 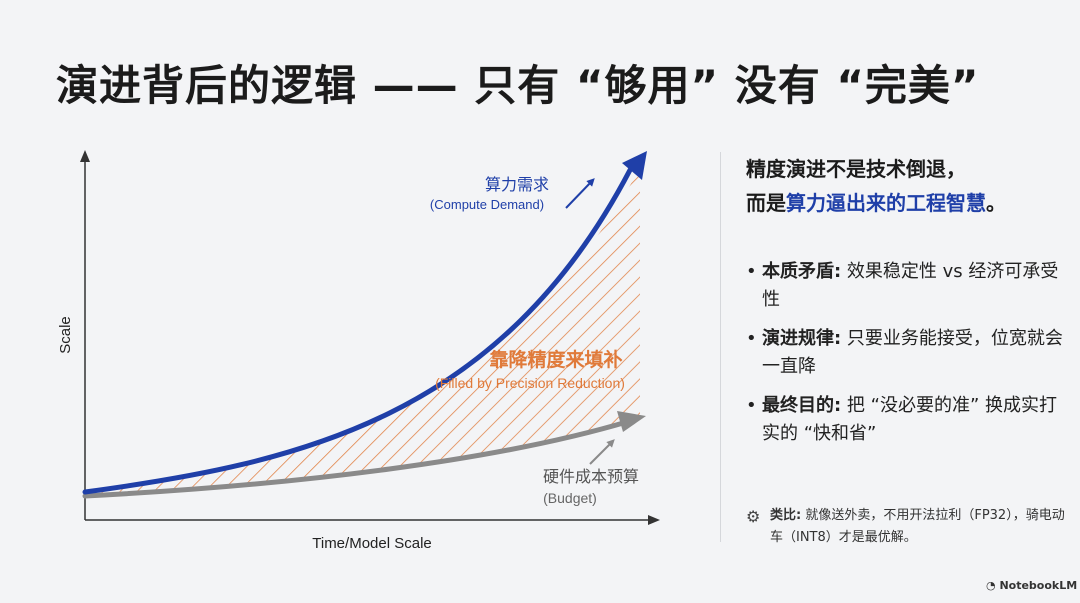 What do you see at coordinates (912, 352) in the screenshot?
I see `key-point-text: 只要业务能接受，位宽就会一直降` at bounding box center [912, 352].